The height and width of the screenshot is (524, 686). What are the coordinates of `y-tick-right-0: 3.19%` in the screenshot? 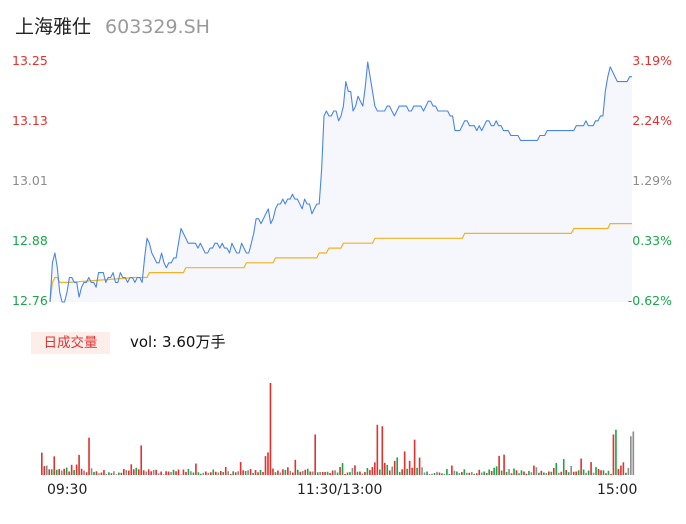 It's located at (652, 60).